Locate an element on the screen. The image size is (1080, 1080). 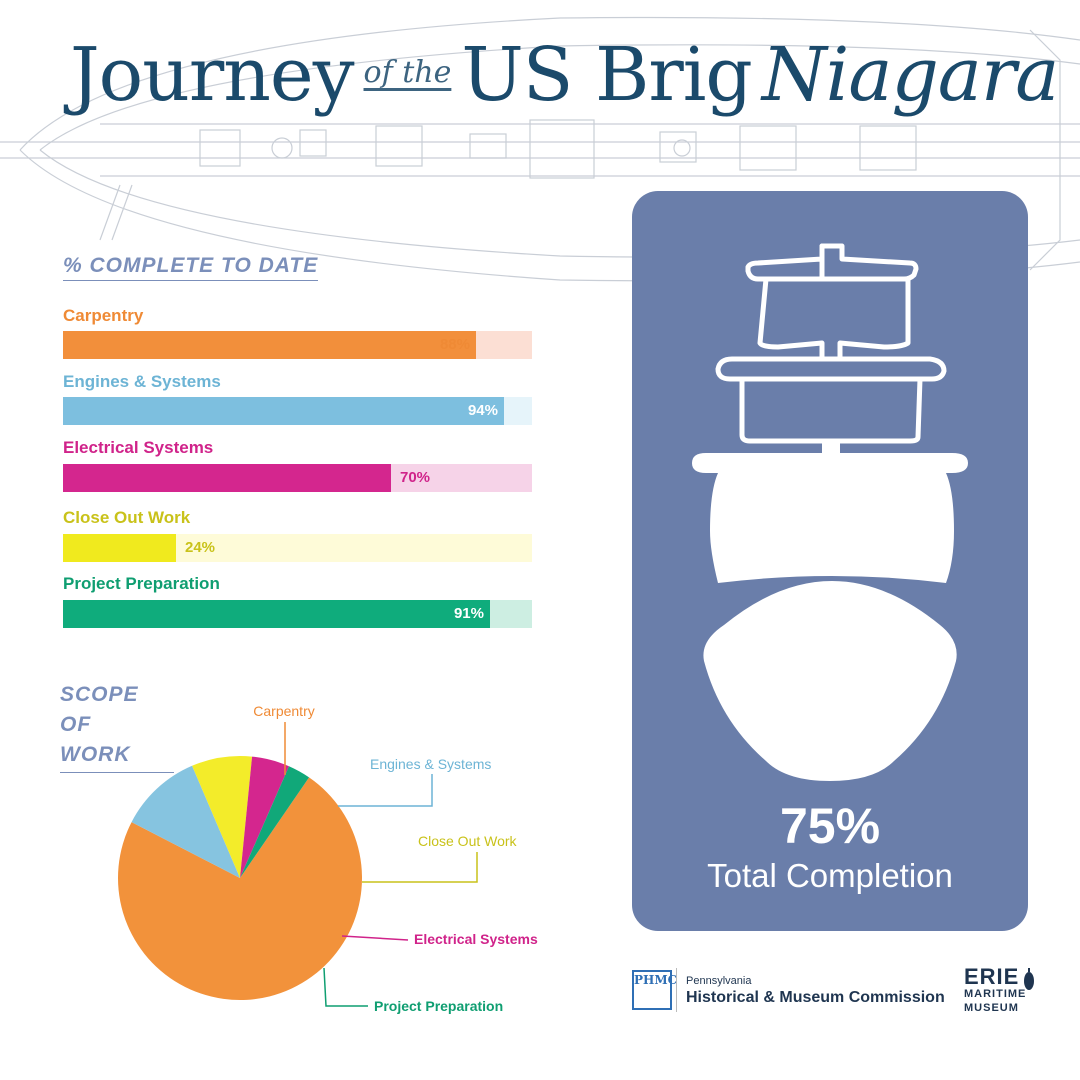
bar-track-carpentry: 88% is located at coordinates (297, 345).